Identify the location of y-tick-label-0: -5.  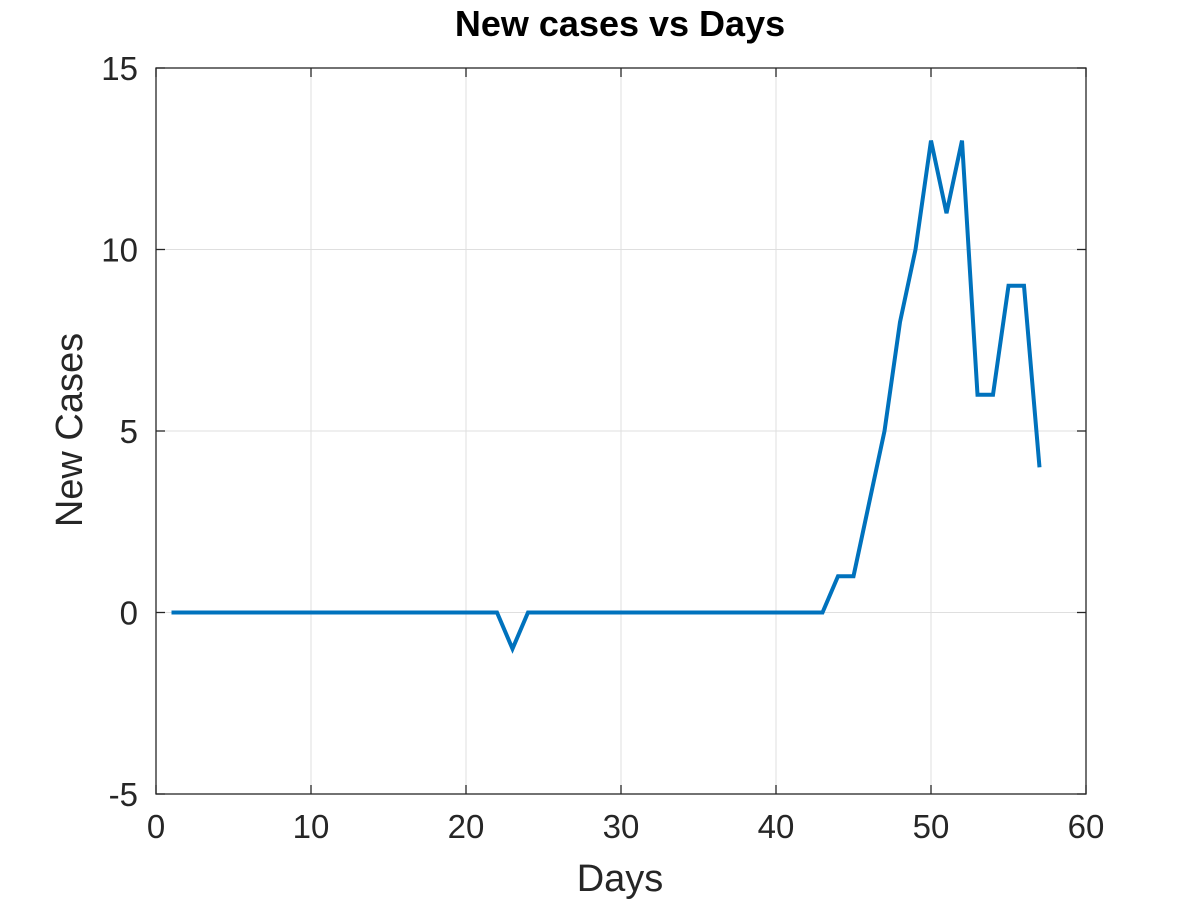
(123, 794).